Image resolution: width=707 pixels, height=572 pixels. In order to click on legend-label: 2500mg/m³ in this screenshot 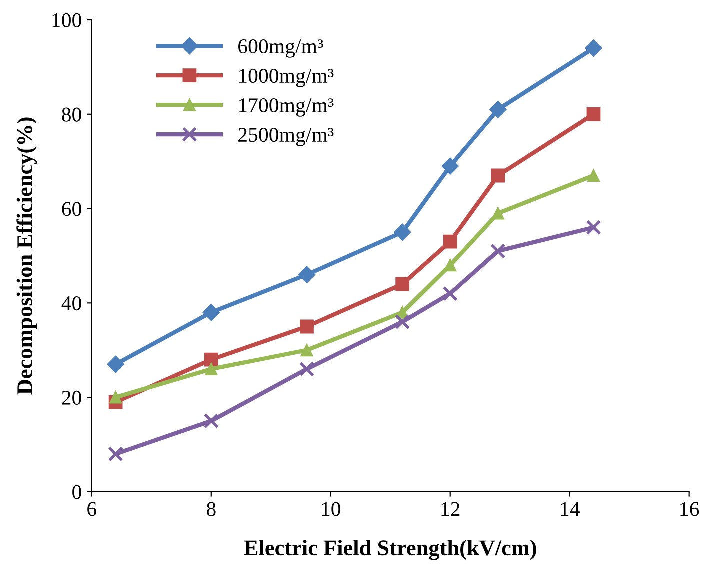, I will do `click(286, 137)`.